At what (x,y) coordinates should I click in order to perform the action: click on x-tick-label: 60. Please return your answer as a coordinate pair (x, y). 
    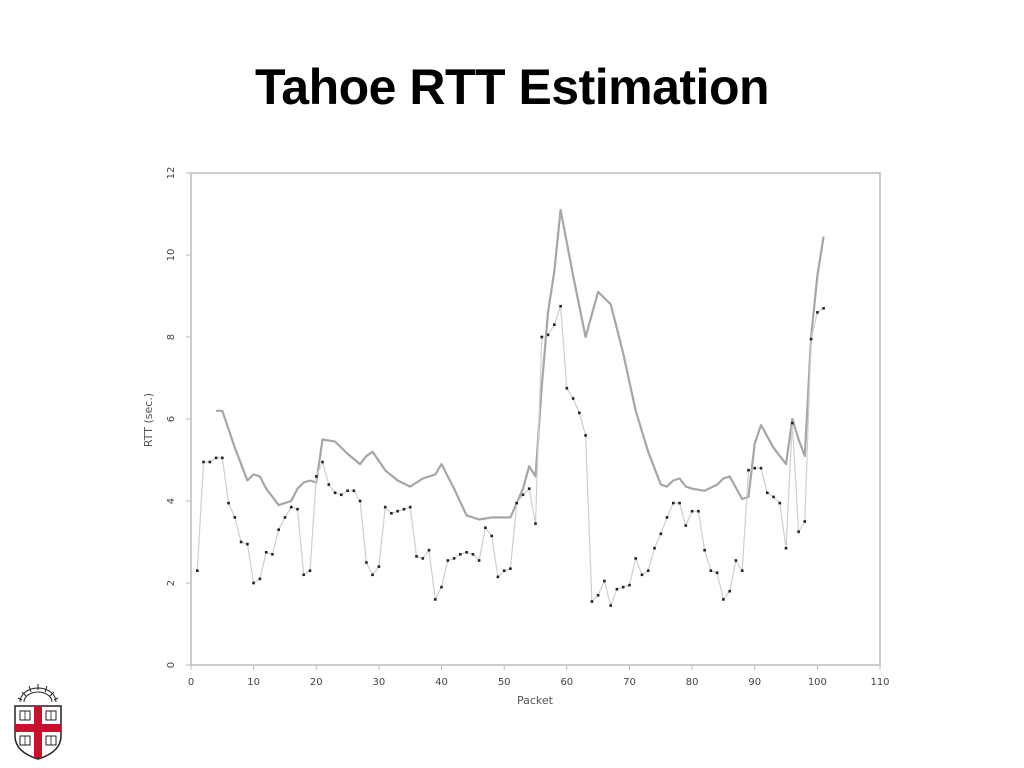
    Looking at the image, I should click on (566, 682).